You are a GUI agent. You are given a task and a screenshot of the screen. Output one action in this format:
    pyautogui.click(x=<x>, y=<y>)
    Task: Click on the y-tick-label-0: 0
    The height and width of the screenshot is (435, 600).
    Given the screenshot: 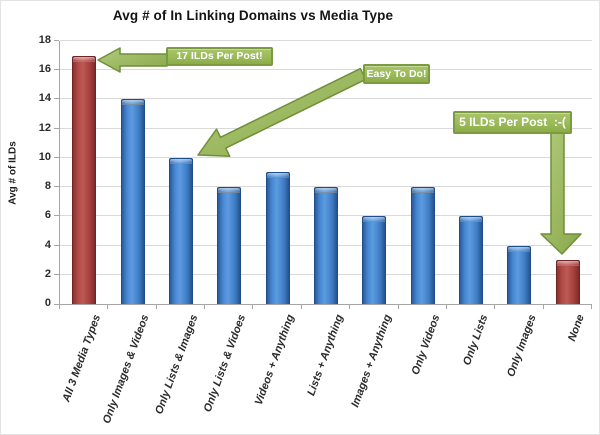 What is the action you would take?
    pyautogui.click(x=47, y=303)
    